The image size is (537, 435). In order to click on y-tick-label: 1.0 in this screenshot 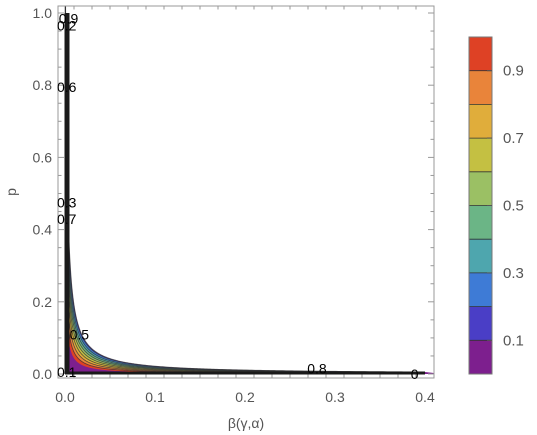, I will do `click(43, 13)`.